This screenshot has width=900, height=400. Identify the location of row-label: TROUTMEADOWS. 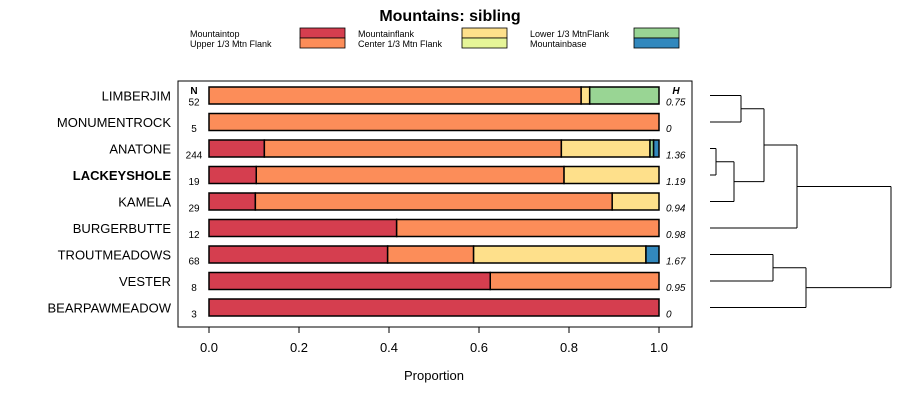
(115, 255).